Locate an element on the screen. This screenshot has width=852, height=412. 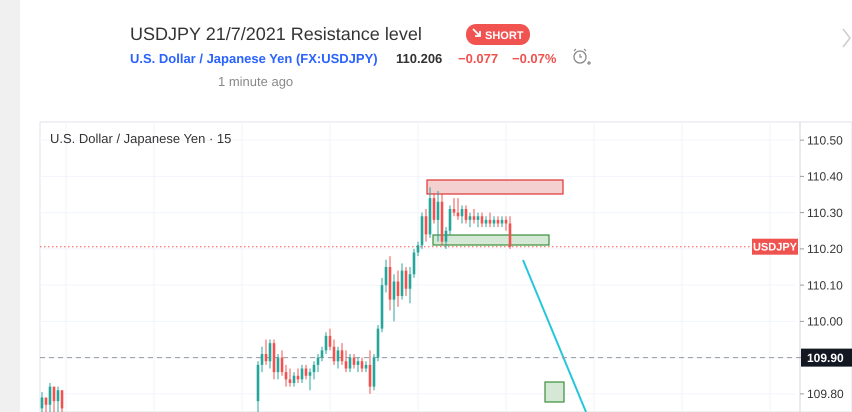
y-tick-label: 109.80 is located at coordinates (825, 394).